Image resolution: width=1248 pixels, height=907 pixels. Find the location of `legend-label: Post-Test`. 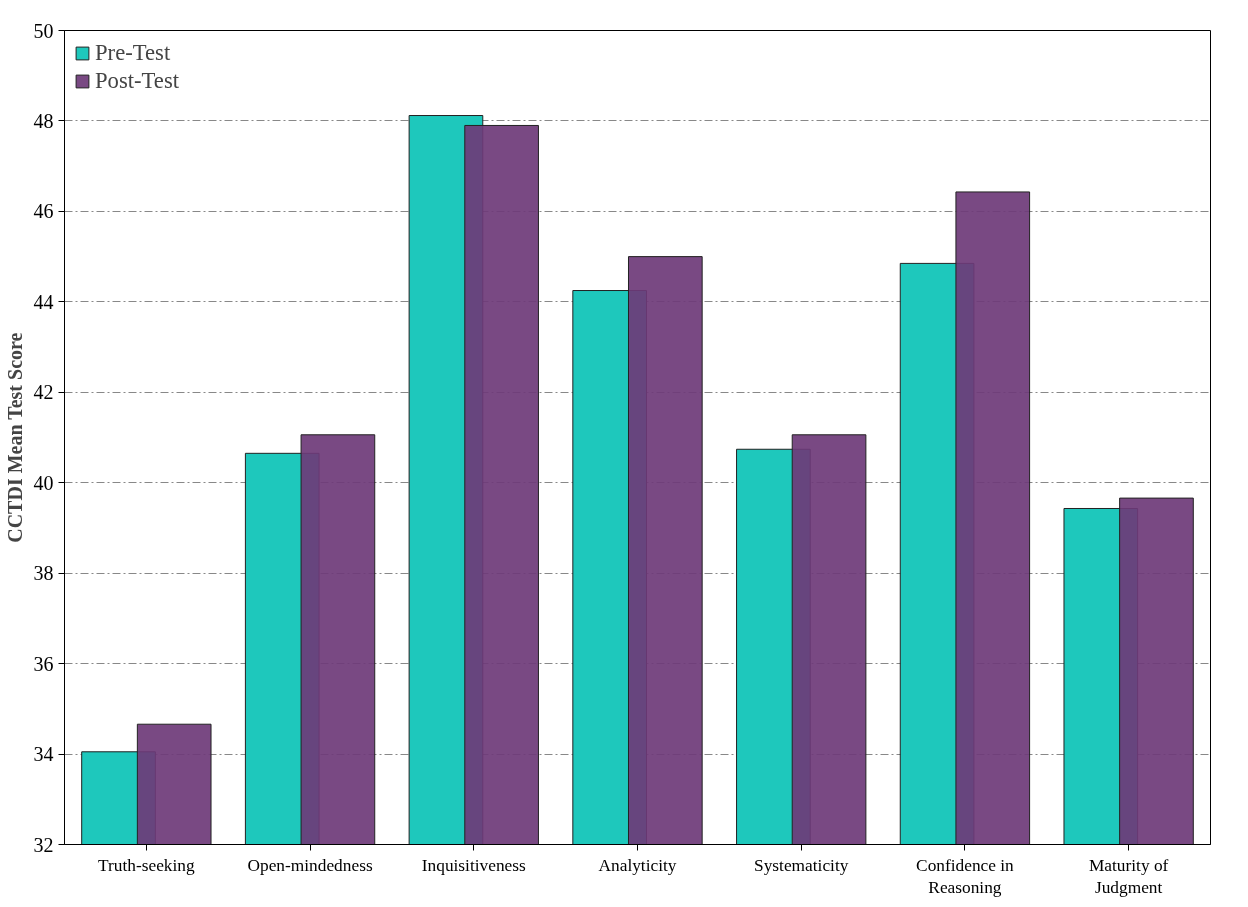

legend-label: Post-Test is located at coordinates (137, 81).